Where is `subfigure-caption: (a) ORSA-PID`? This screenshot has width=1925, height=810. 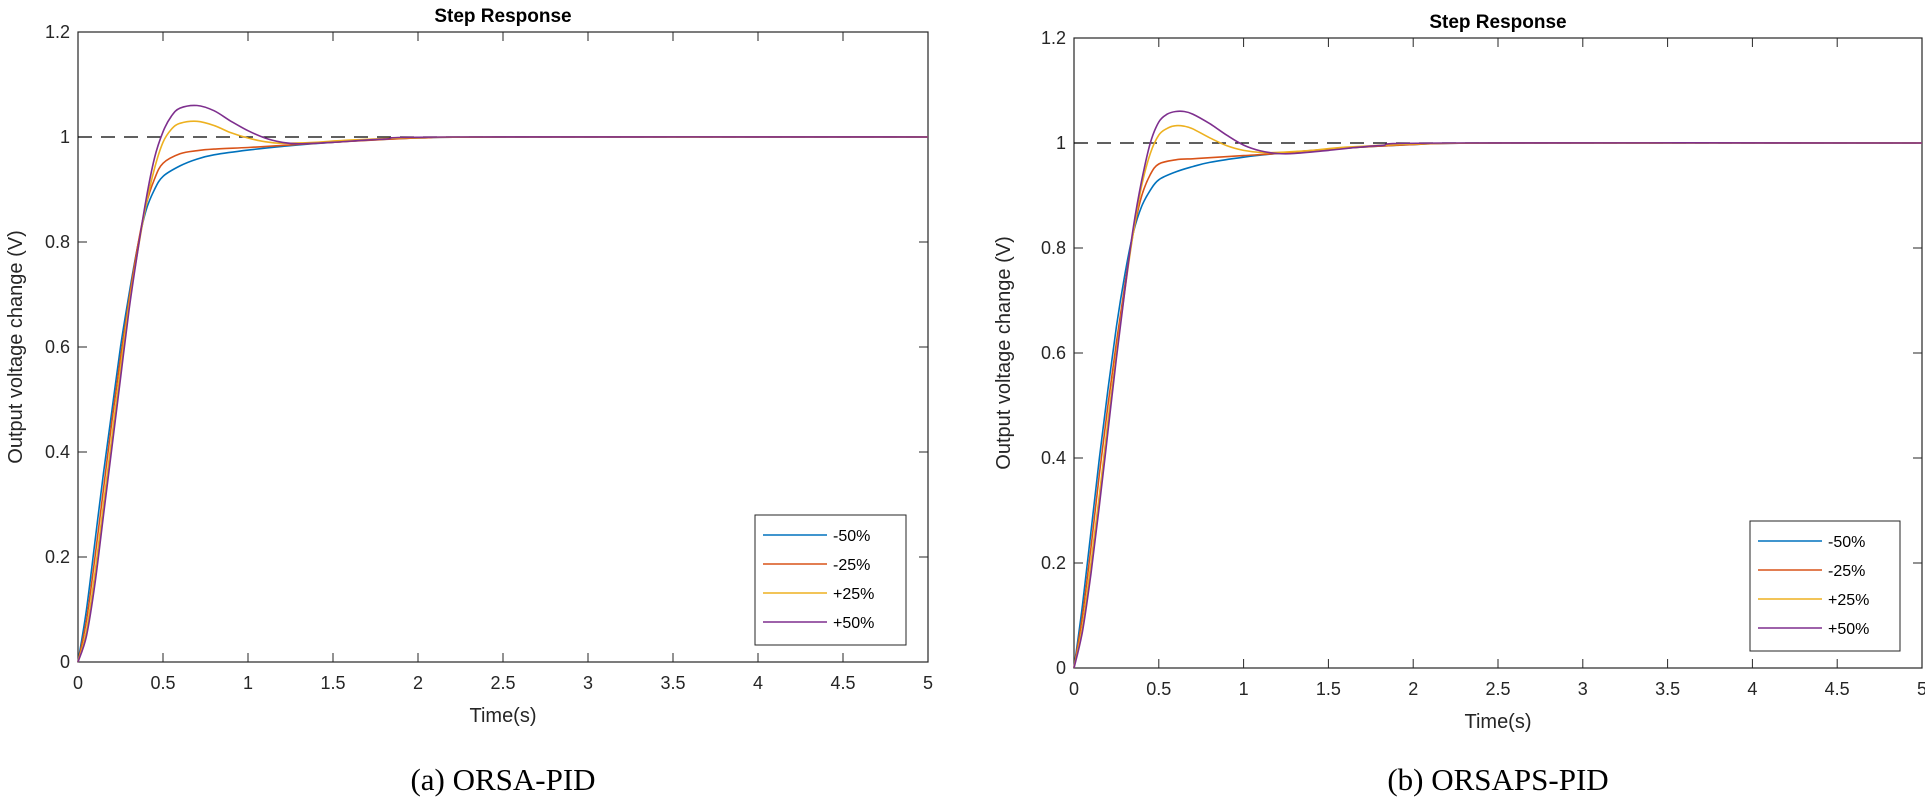
subfigure-caption: (a) ORSA-PID is located at coordinates (502, 779).